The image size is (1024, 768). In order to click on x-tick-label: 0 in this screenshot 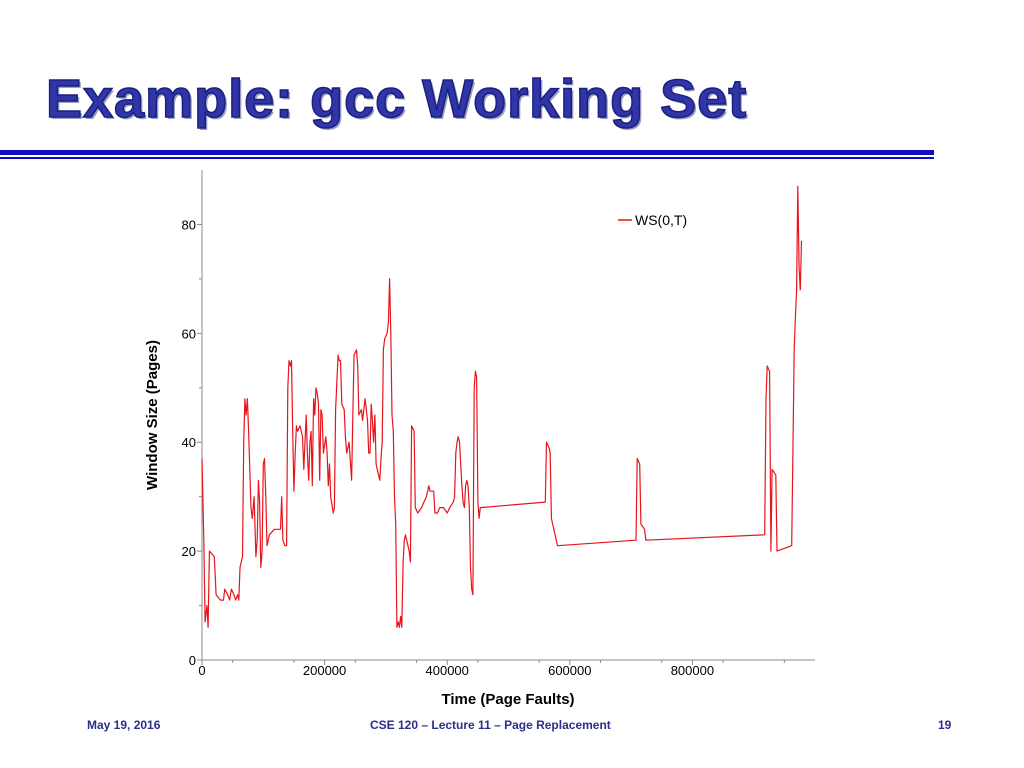, I will do `click(201, 670)`.